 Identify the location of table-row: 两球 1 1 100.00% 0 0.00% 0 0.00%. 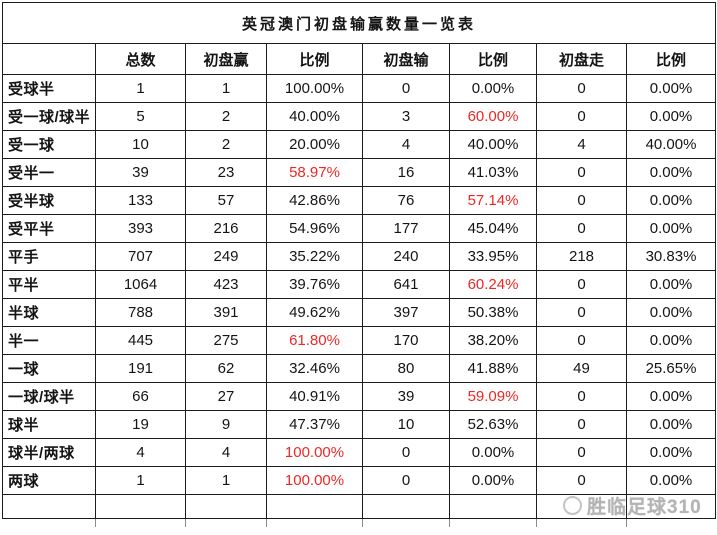
(359, 480).